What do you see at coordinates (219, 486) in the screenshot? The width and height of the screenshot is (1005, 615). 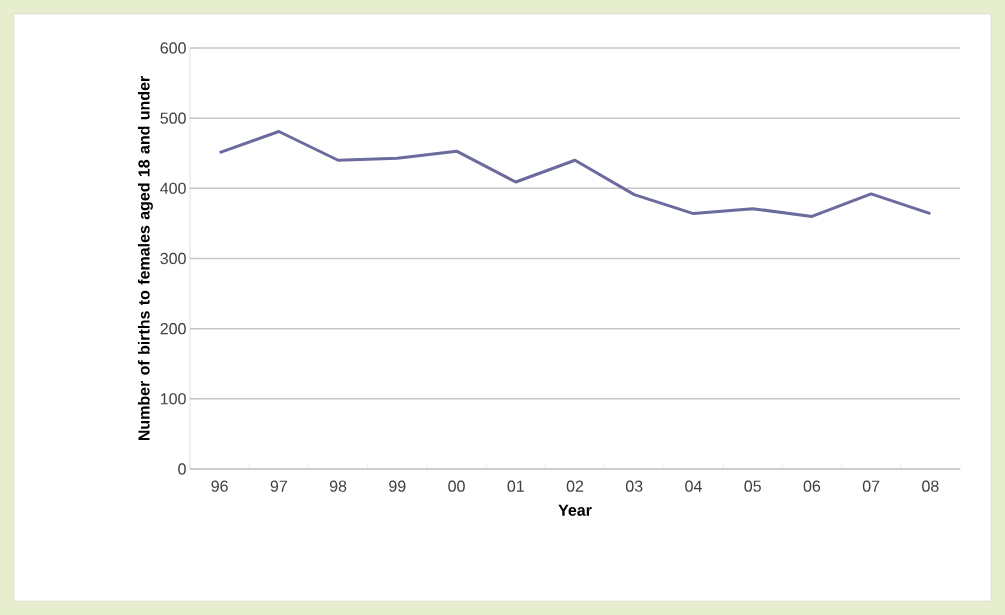 I see `x-tick-label: 96` at bounding box center [219, 486].